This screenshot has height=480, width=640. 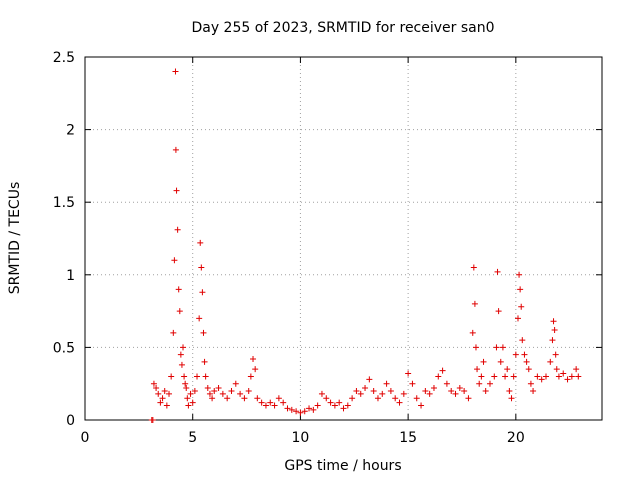 I want to click on x-axis-label: GPS time / hours, so click(x=342, y=466).